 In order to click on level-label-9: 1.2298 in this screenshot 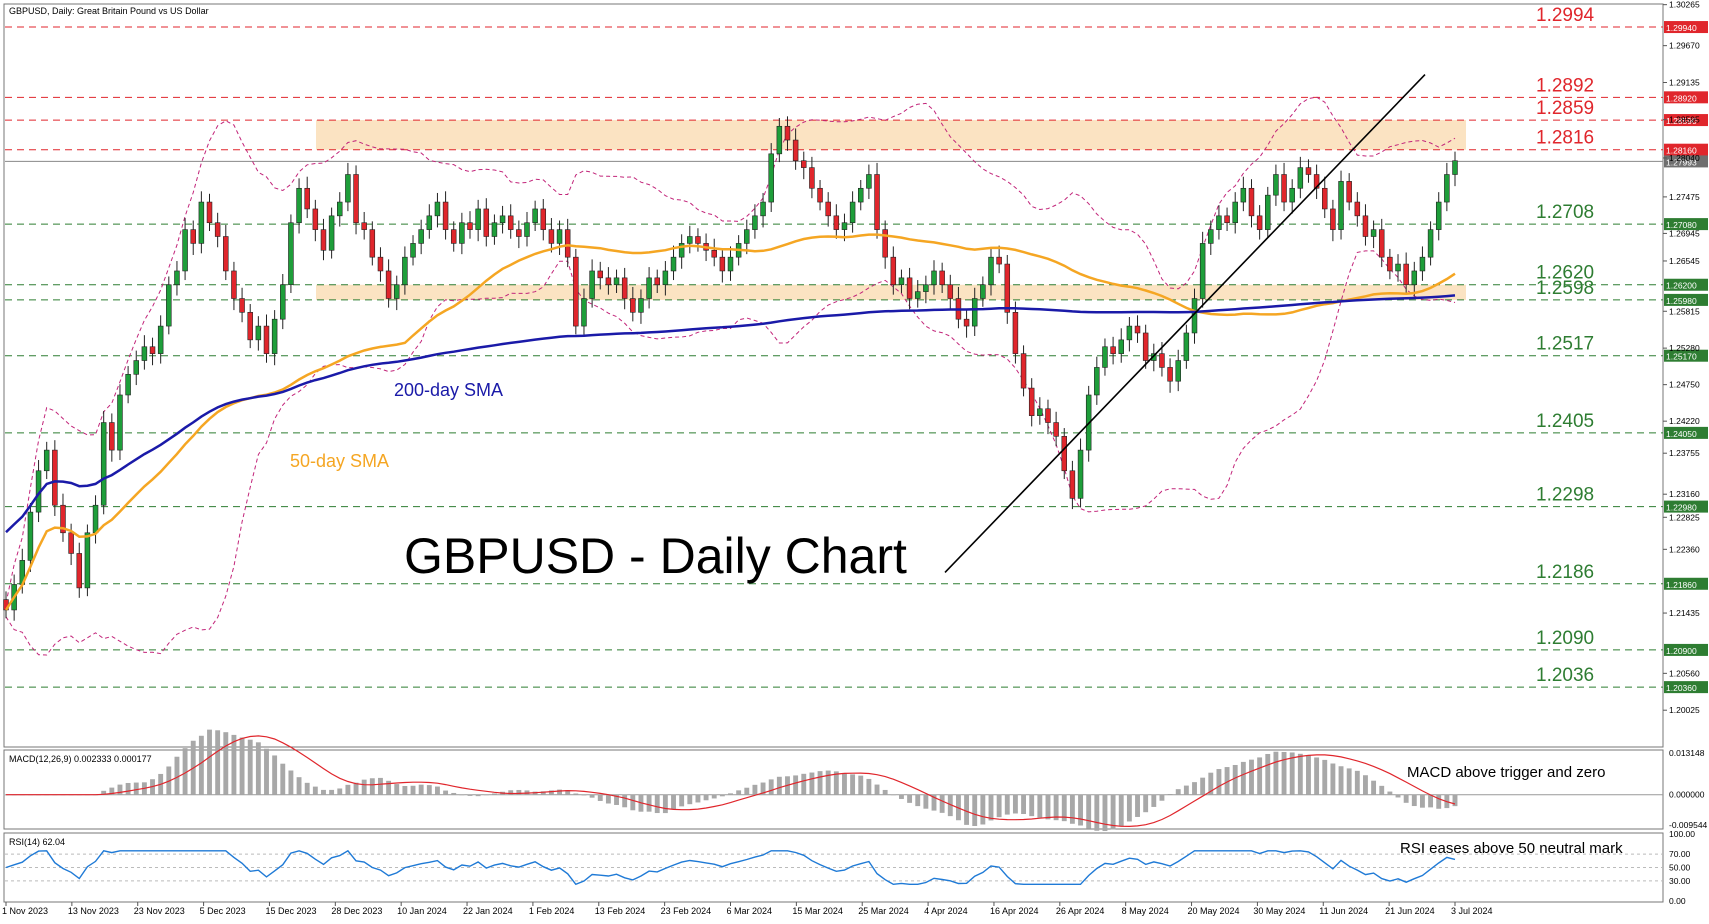, I will do `click(1565, 495)`.